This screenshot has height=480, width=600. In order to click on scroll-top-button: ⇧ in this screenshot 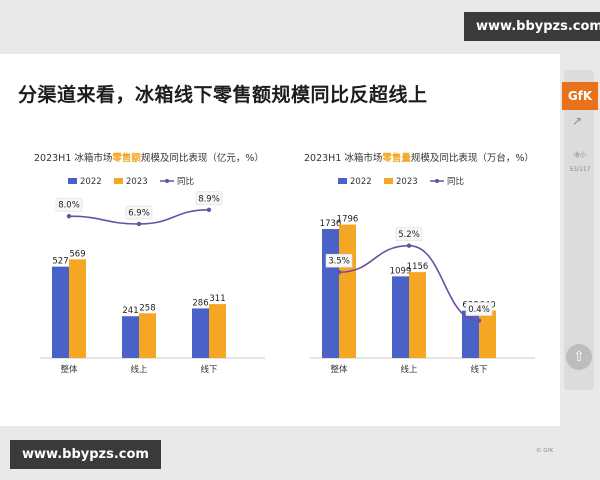, I will do `click(579, 357)`.